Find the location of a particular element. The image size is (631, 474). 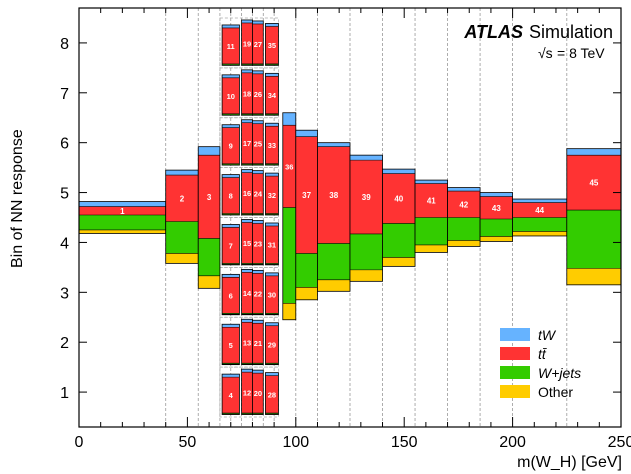

bin-label: 16 is located at coordinates (247, 193).